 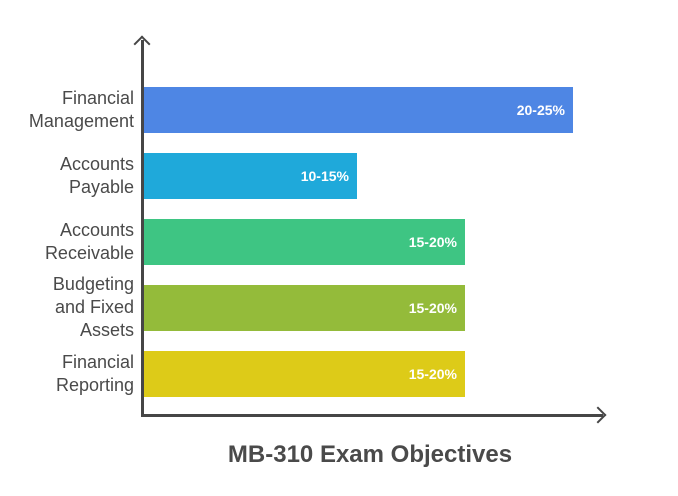 What do you see at coordinates (304, 374) in the screenshot?
I see `bar-financial-reporting: 15-20%` at bounding box center [304, 374].